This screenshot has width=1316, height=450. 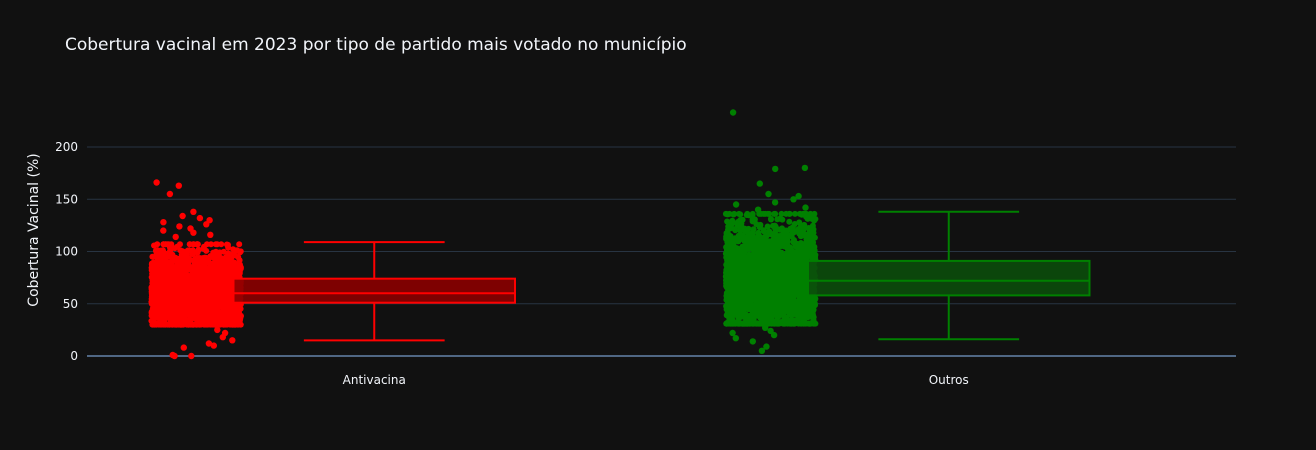 I want to click on x-tick-label-outros: Outros, so click(x=949, y=380).